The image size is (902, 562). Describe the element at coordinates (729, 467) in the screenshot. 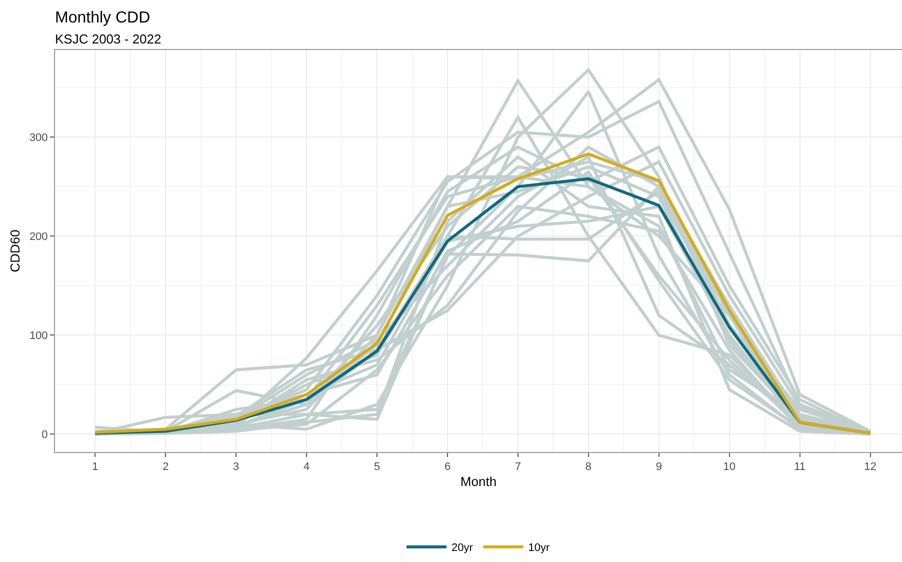

I see `x-tick-label: 10` at that location.